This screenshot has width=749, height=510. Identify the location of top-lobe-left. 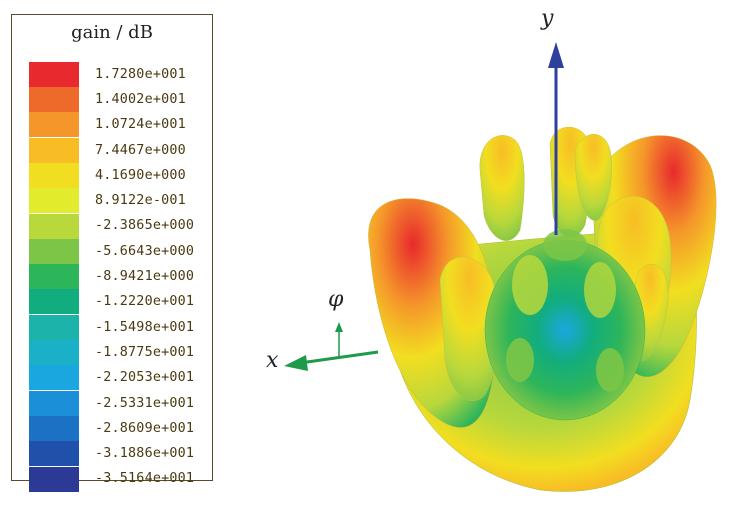
(502, 188).